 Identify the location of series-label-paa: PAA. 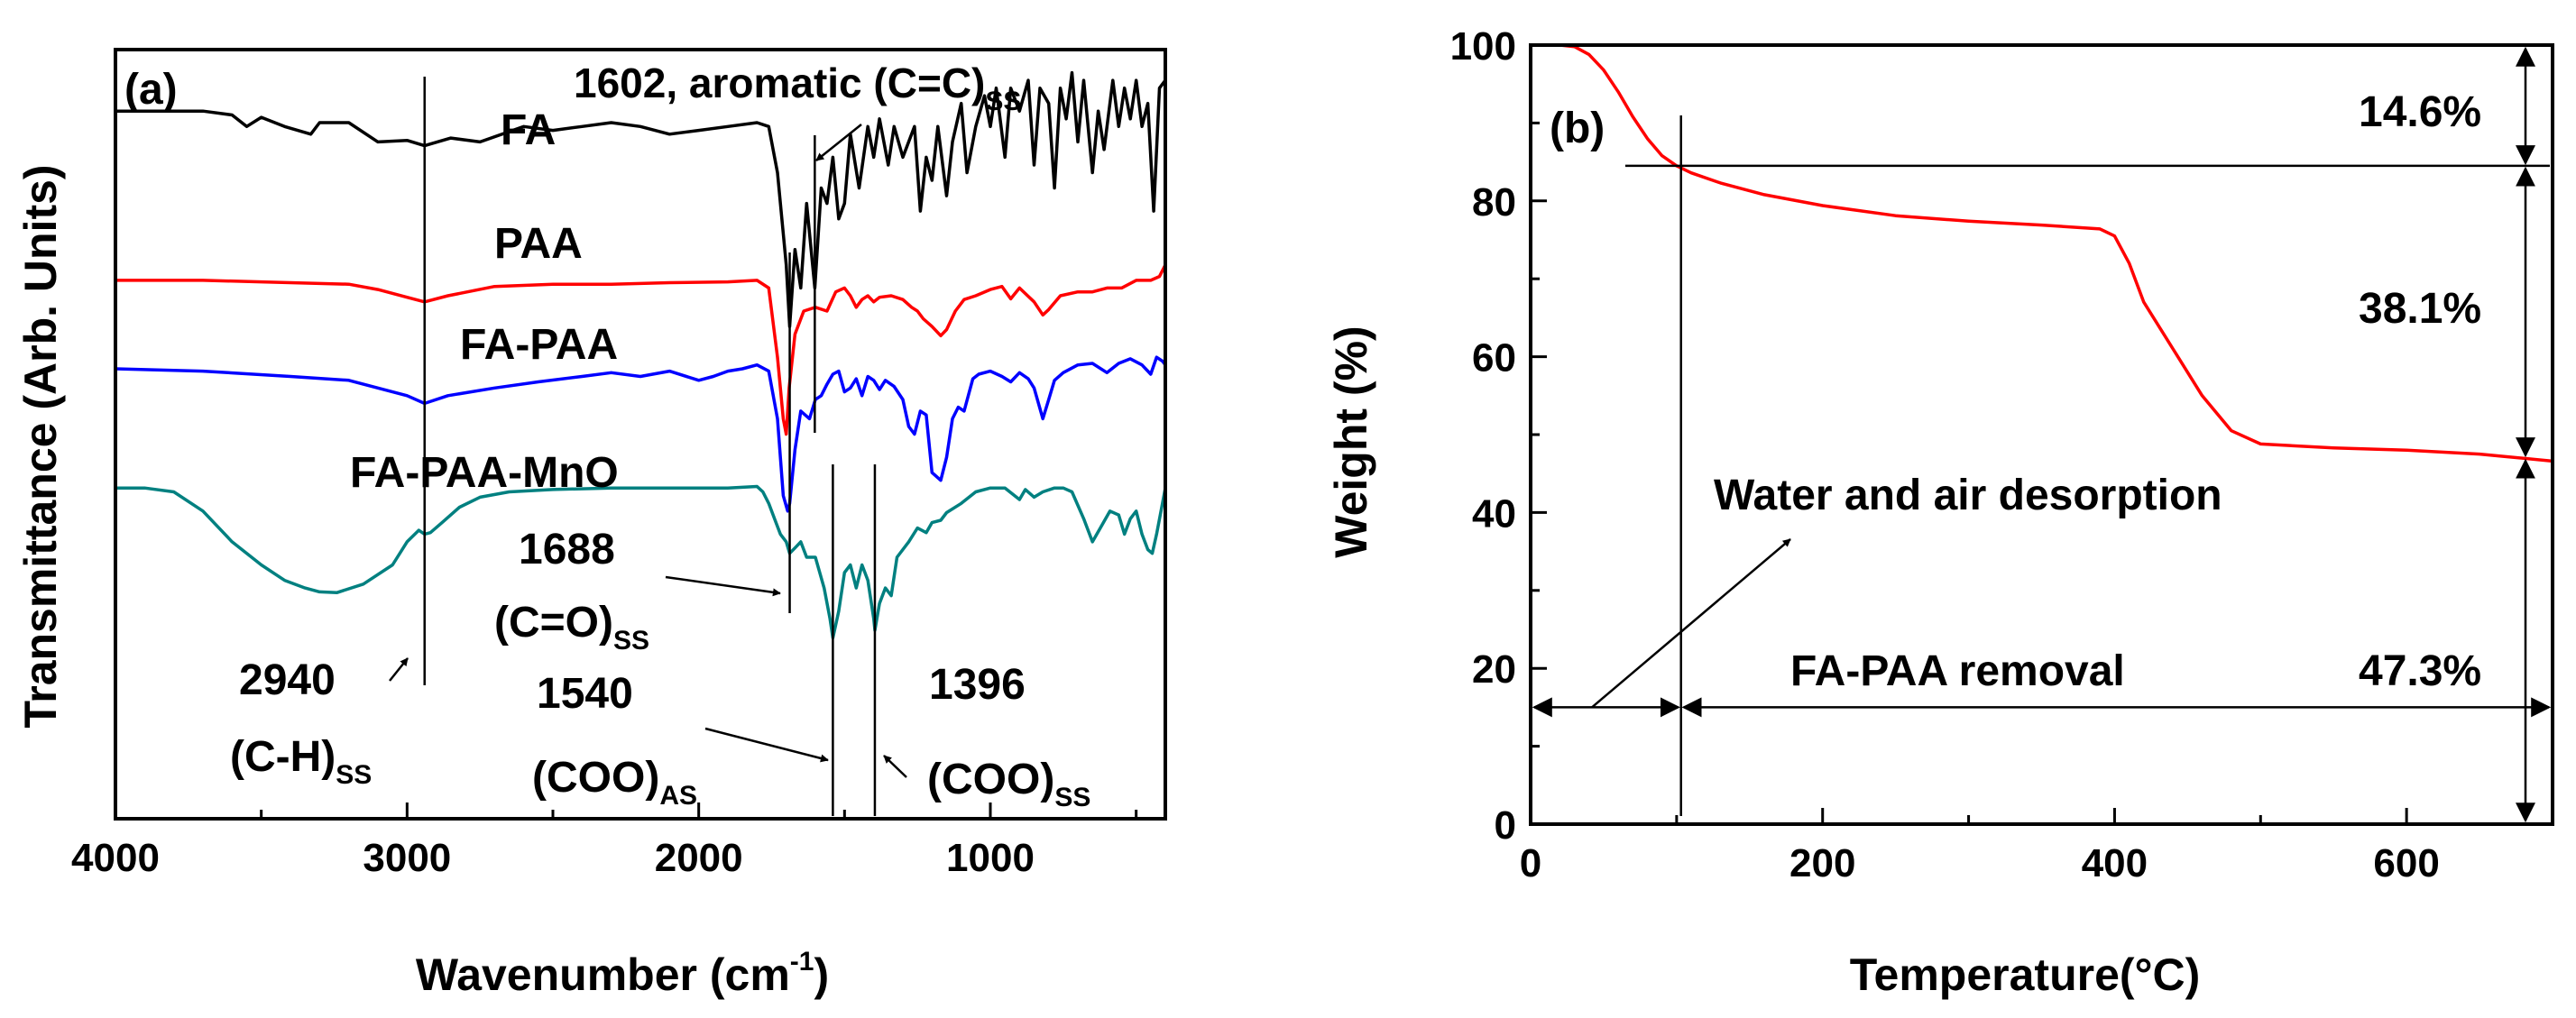
(539, 244).